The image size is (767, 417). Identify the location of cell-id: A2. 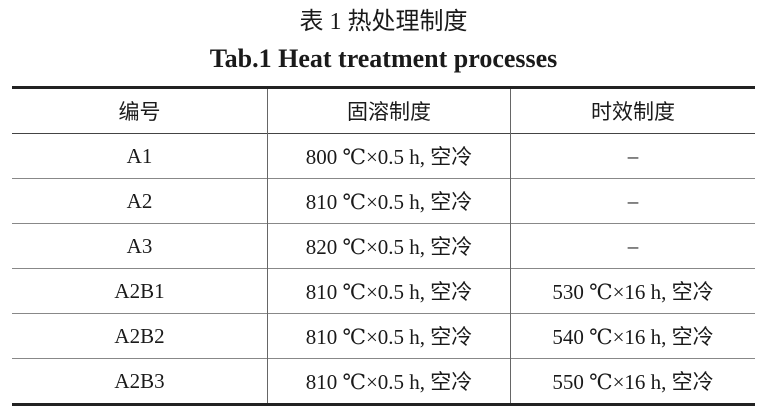
(139, 200).